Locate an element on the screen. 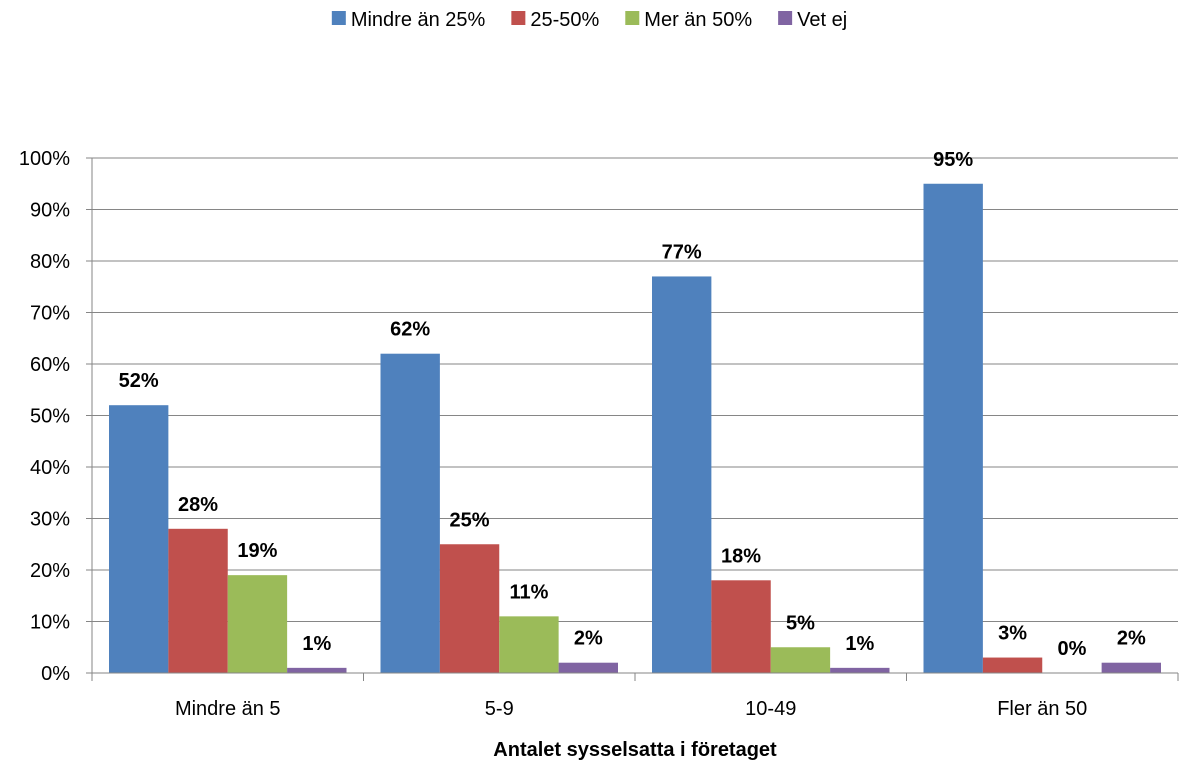 Image resolution: width=1179 pixels, height=767 pixels. data-label: 77% is located at coordinates (682, 252).